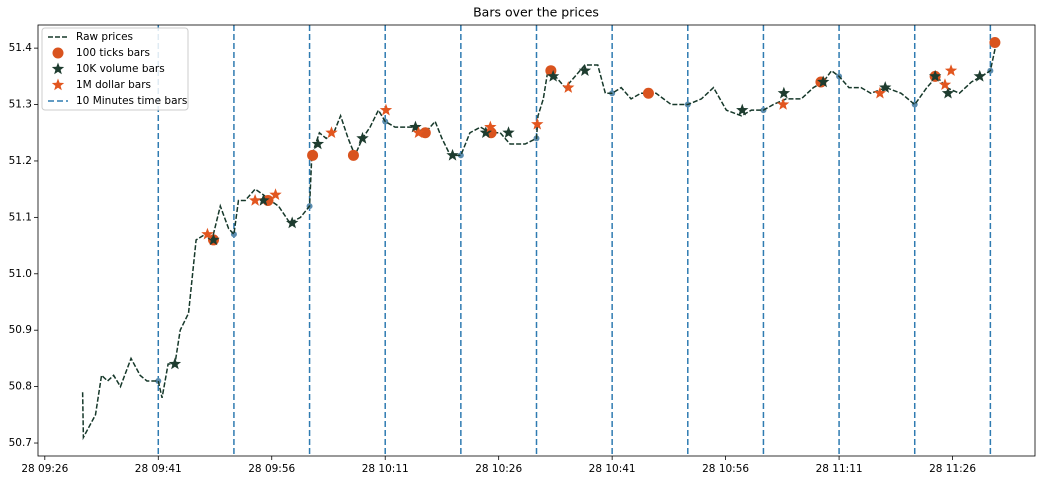 Image resolution: width=1051 pixels, height=482 pixels. I want to click on legend-label: Raw prices, so click(104, 37).